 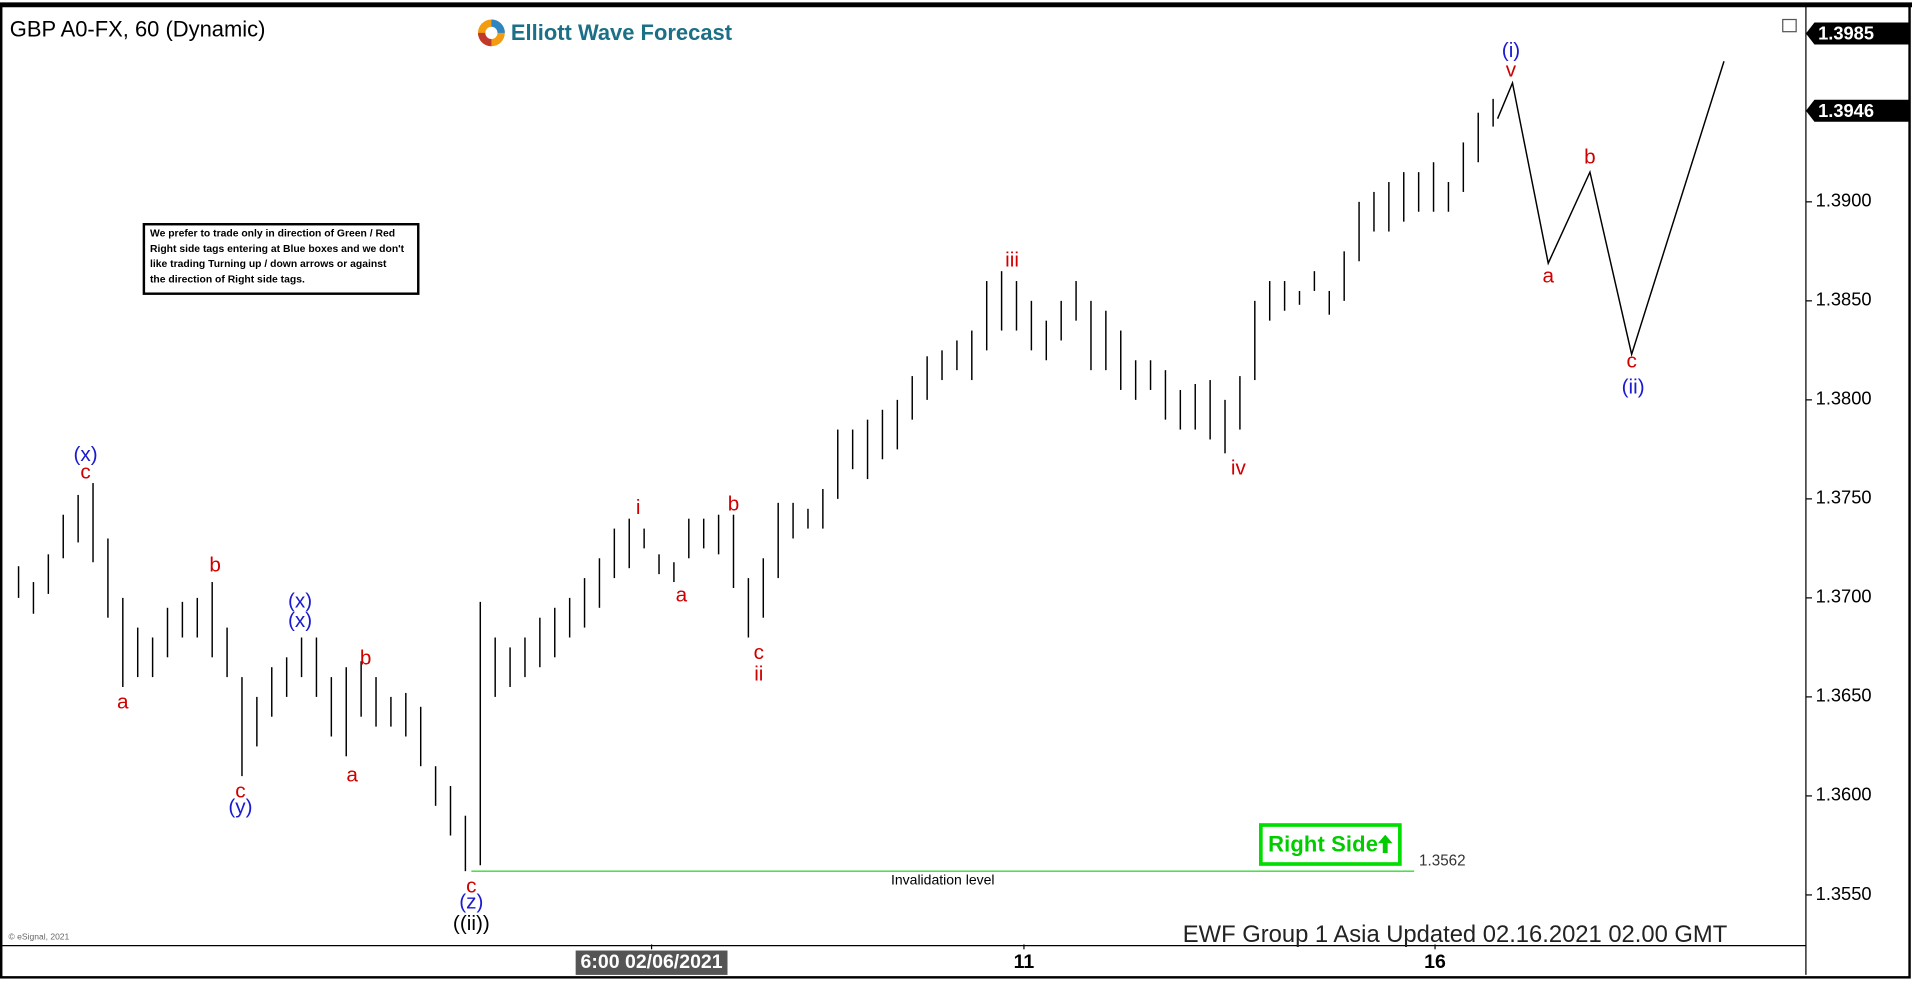 What do you see at coordinates (1323, 844) in the screenshot?
I see `right-side-label: Right Side` at bounding box center [1323, 844].